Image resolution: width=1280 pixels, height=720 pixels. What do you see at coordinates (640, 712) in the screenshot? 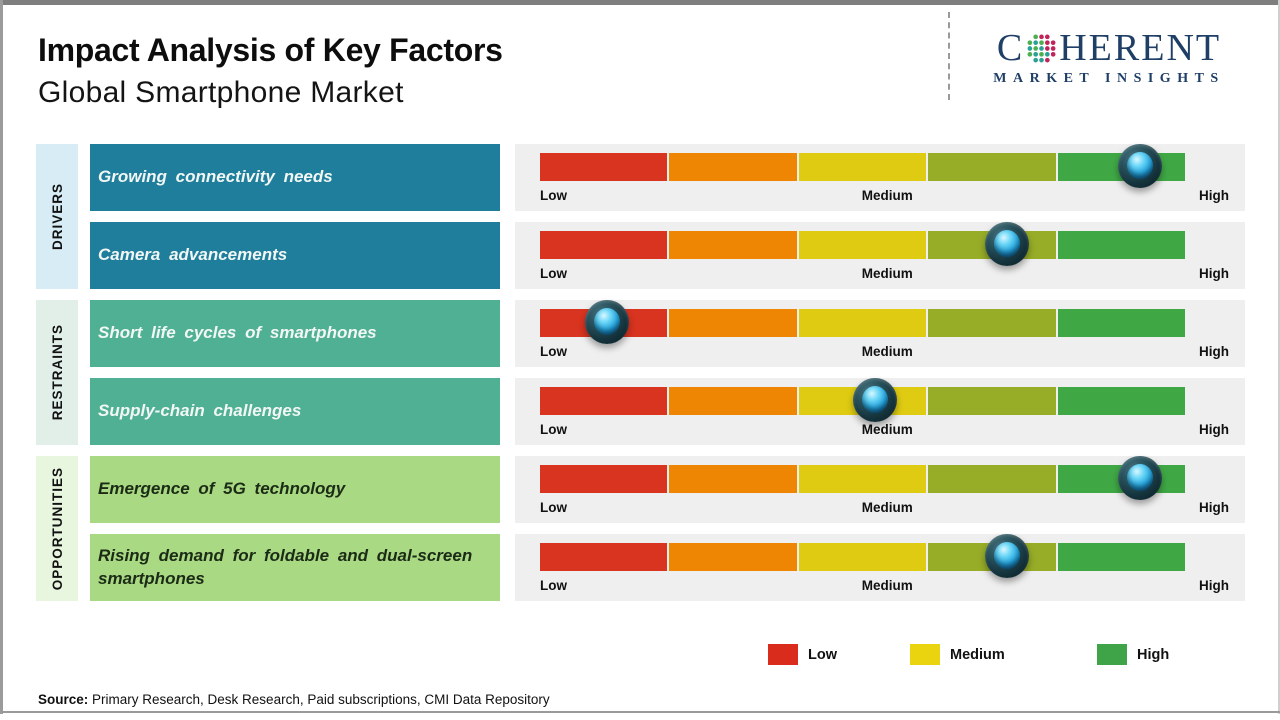
I see `bottom-border` at bounding box center [640, 712].